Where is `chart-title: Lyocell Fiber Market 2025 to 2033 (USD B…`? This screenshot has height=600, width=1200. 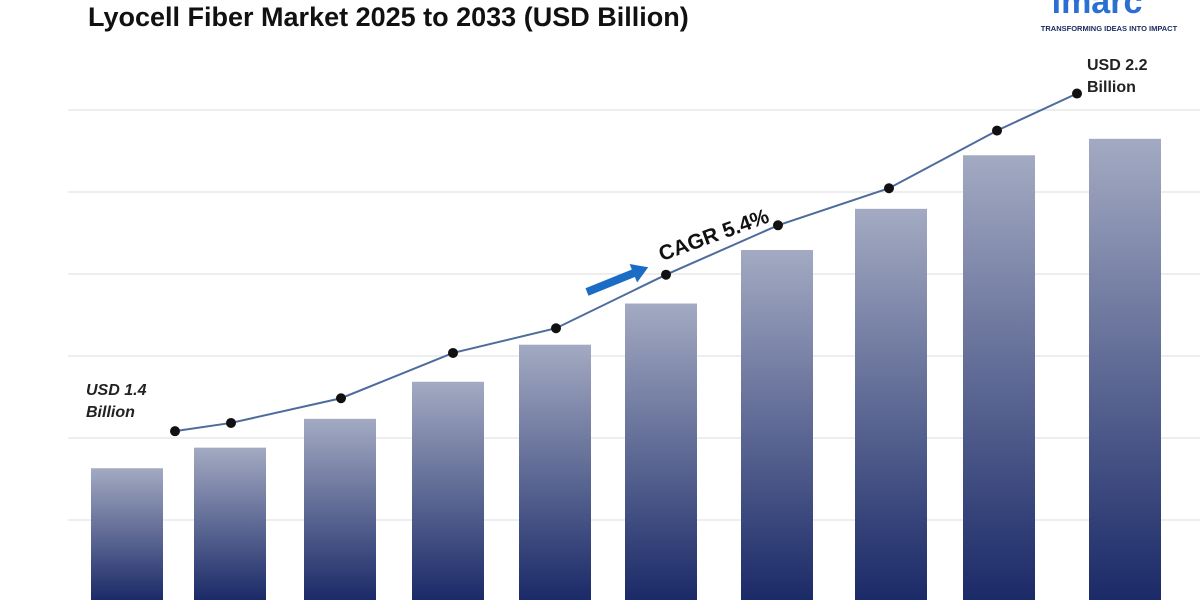
chart-title: Lyocell Fiber Market 2025 to 2033 (USD B… is located at coordinates (388, 17).